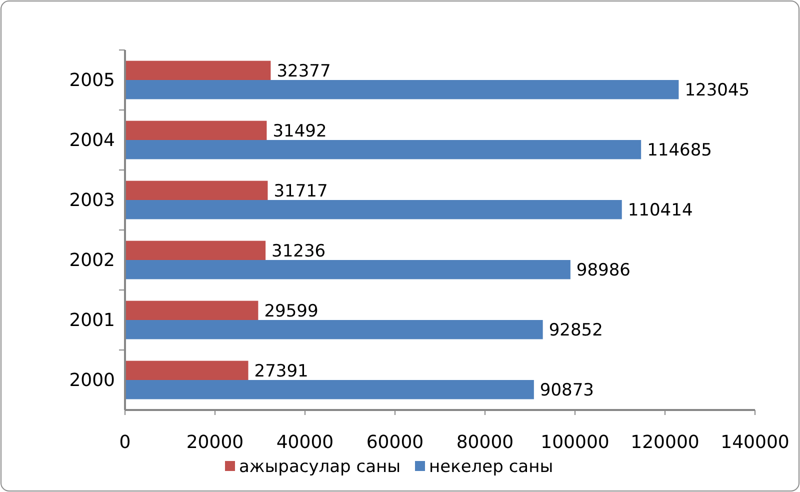 This screenshot has width=800, height=492. Describe the element at coordinates (717, 90) in the screenshot. I see `data-label: 123045` at that location.